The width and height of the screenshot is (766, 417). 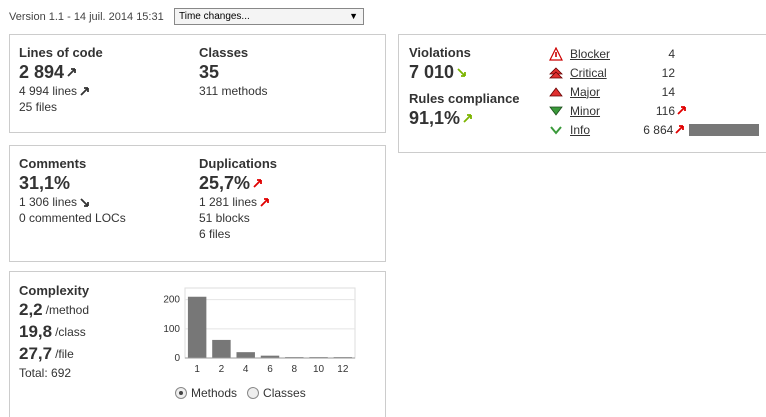 I want to click on radio-methods, so click(x=181, y=393).